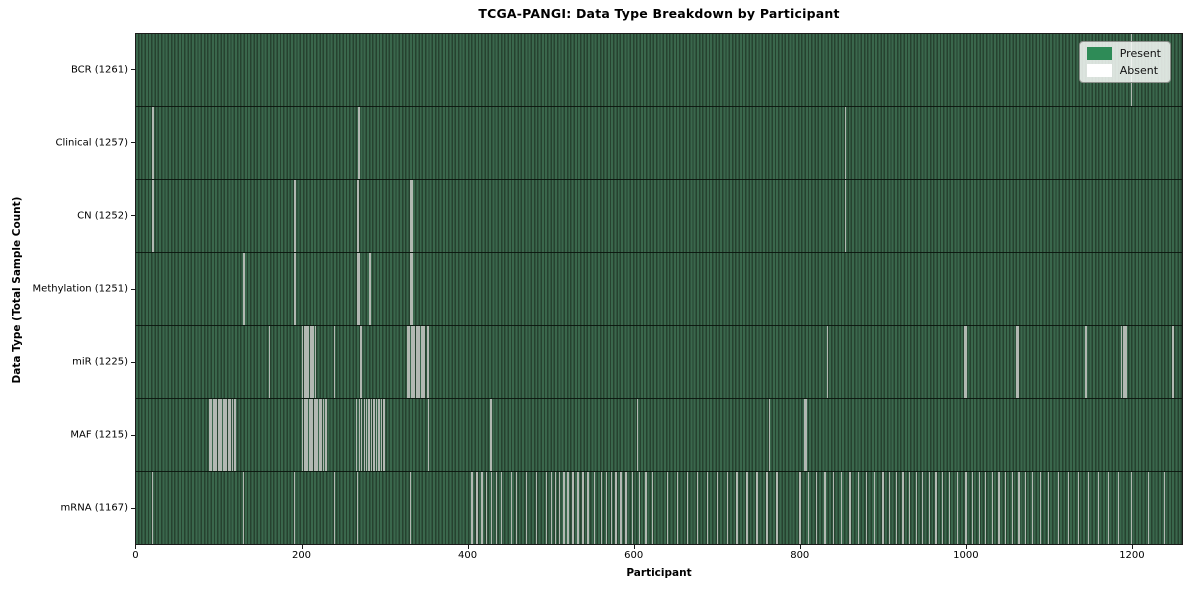  Describe the element at coordinates (1123, 53) in the screenshot. I see `legend-item-present: Present` at that location.